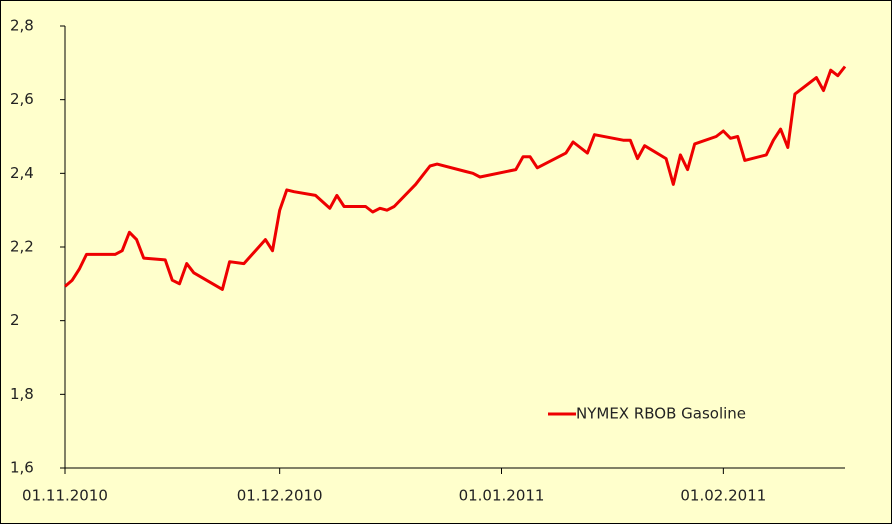 This screenshot has width=892, height=524. What do you see at coordinates (280, 496) in the screenshot?
I see `x-tick-label: 01.12.2010` at bounding box center [280, 496].